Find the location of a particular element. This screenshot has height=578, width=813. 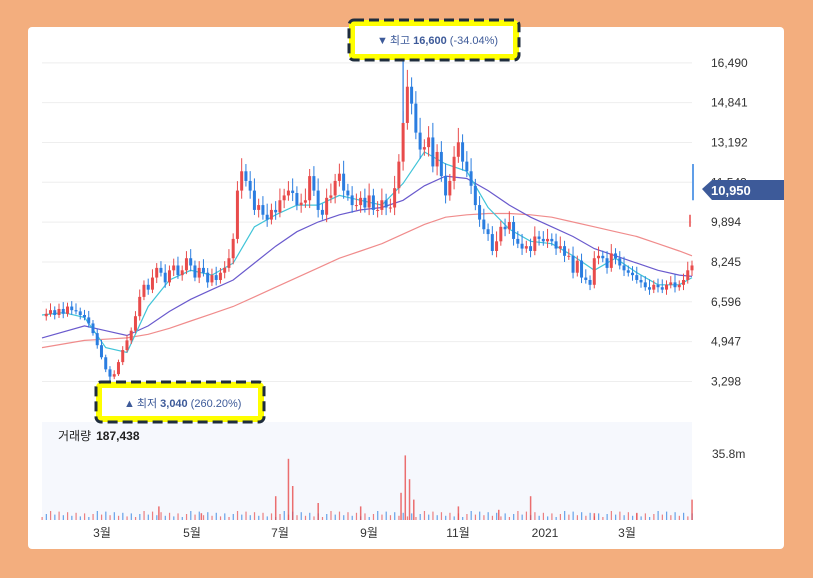

high-value: 16,600 is located at coordinates (430, 41).